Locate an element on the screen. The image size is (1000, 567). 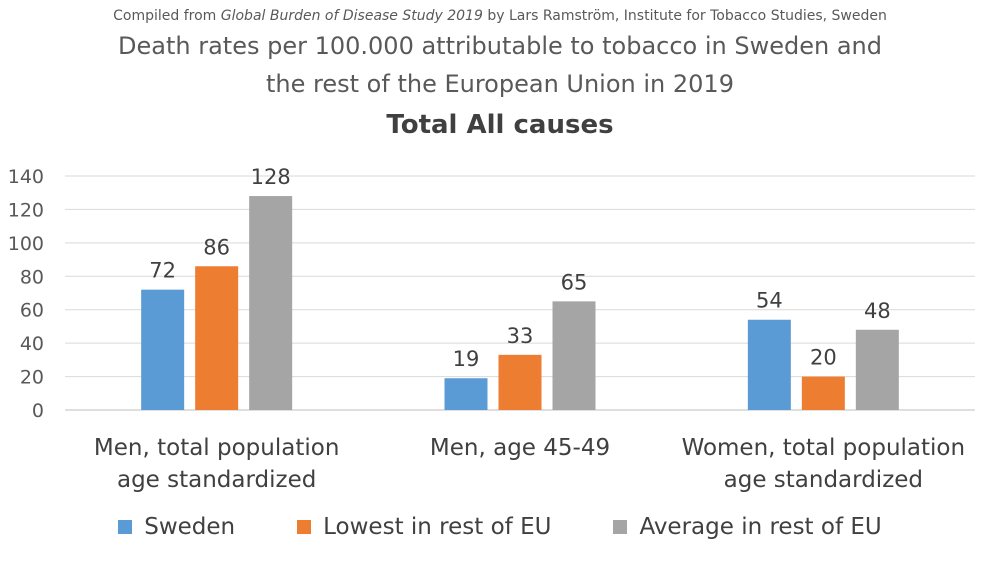
y-tick-label-0: 0 is located at coordinates (38, 411).